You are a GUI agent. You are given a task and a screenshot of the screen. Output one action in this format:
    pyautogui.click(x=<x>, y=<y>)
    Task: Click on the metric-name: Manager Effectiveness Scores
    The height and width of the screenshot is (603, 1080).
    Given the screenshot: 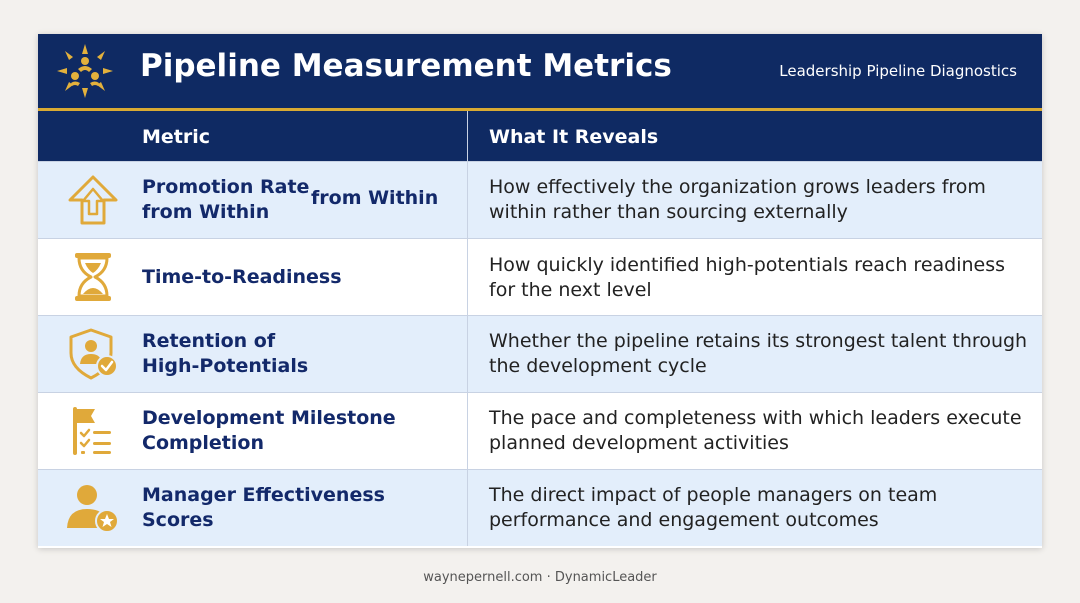 What is the action you would take?
    pyautogui.click(x=263, y=507)
    